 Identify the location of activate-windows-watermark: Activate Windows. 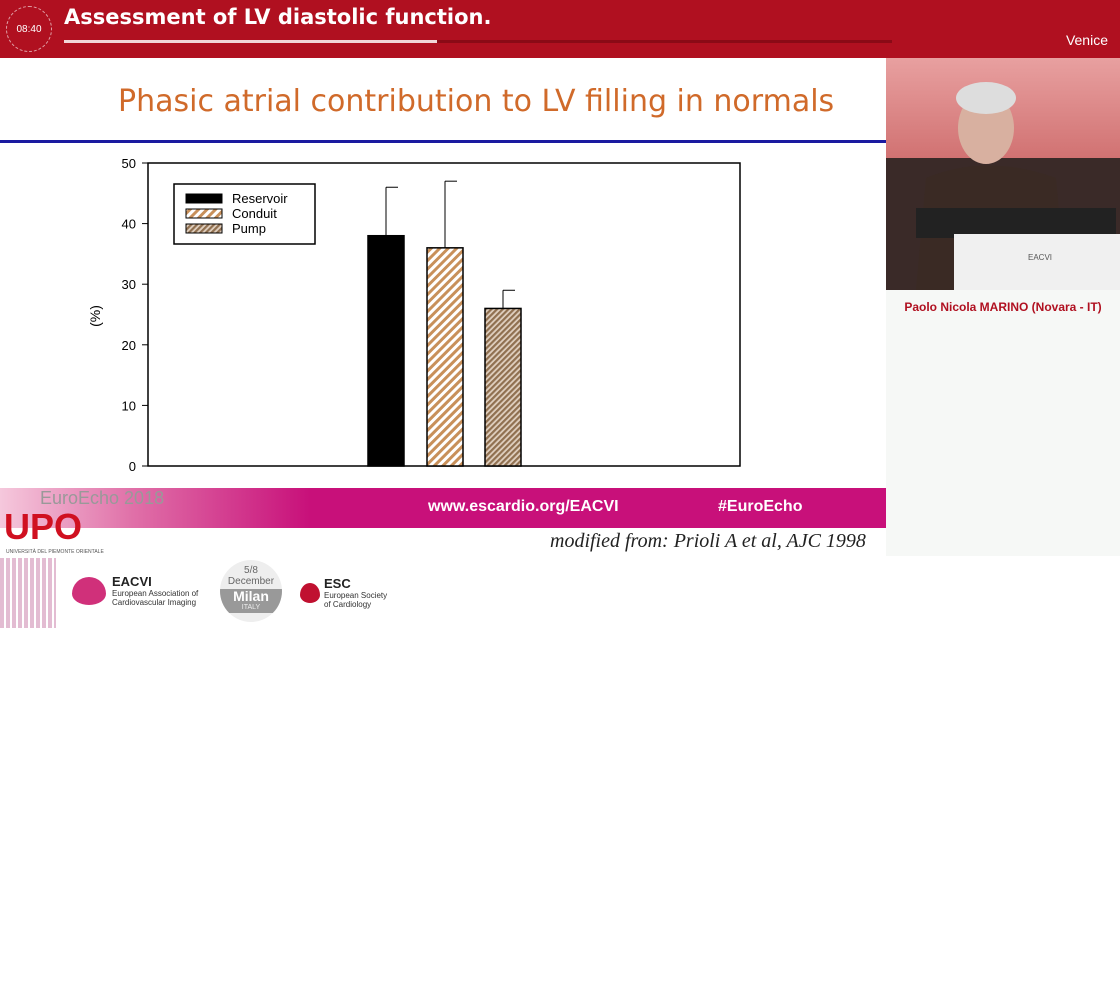
(774, 989).